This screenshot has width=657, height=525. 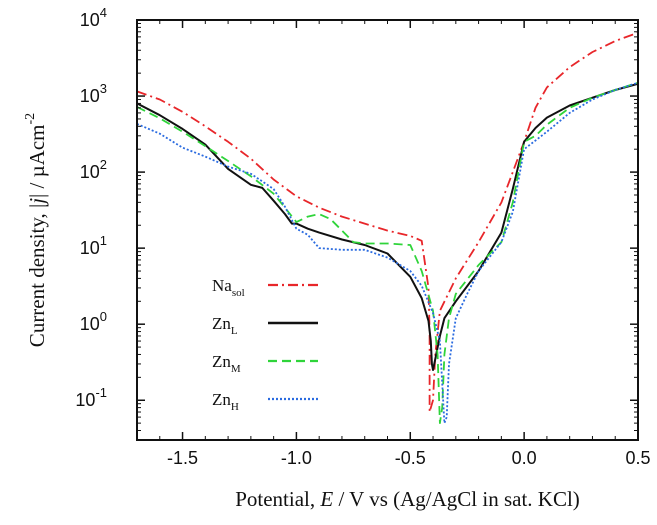 I want to click on y-axis-title: Current density, |j| / µAcm-2, so click(x=36, y=230).